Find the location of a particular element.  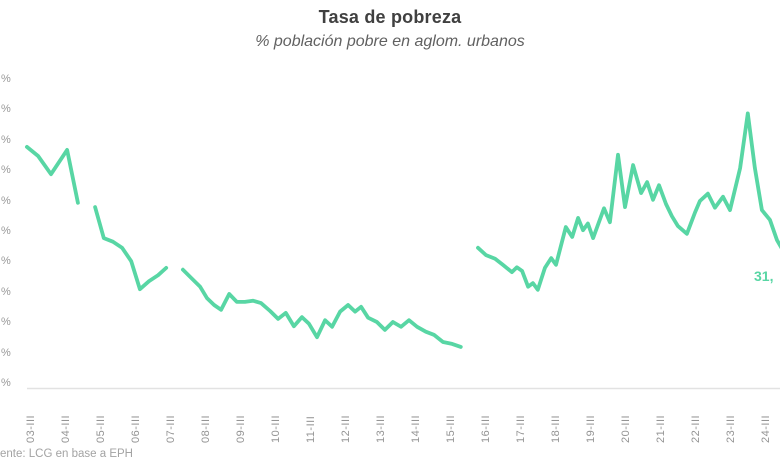

end-value-label: 31, is located at coordinates (764, 276).